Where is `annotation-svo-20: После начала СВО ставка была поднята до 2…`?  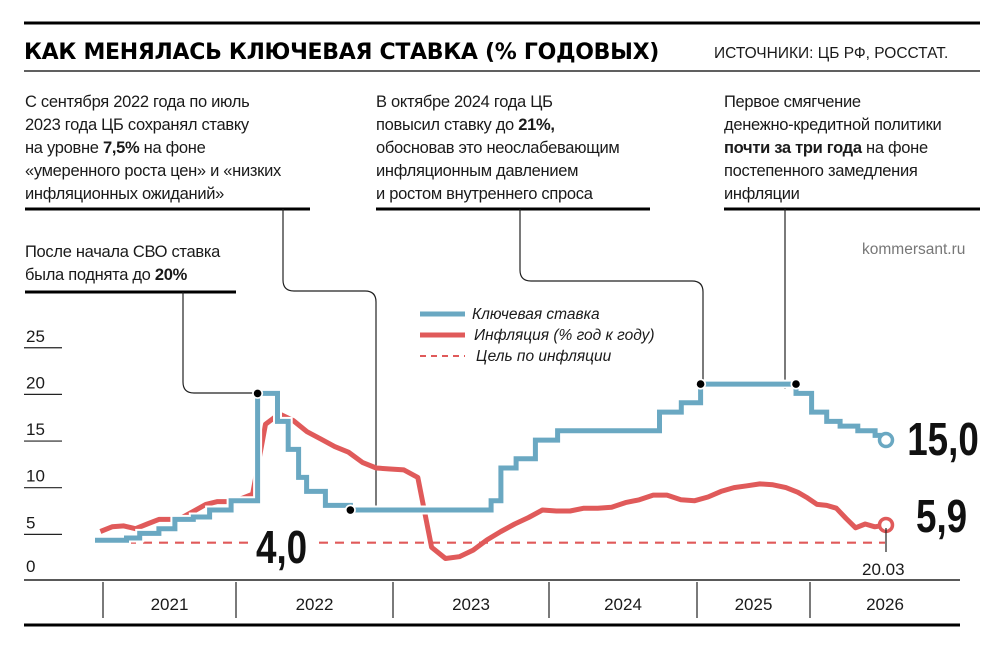
annotation-svo-20: После начала СВО ставка была поднята до 2… is located at coordinates (123, 263).